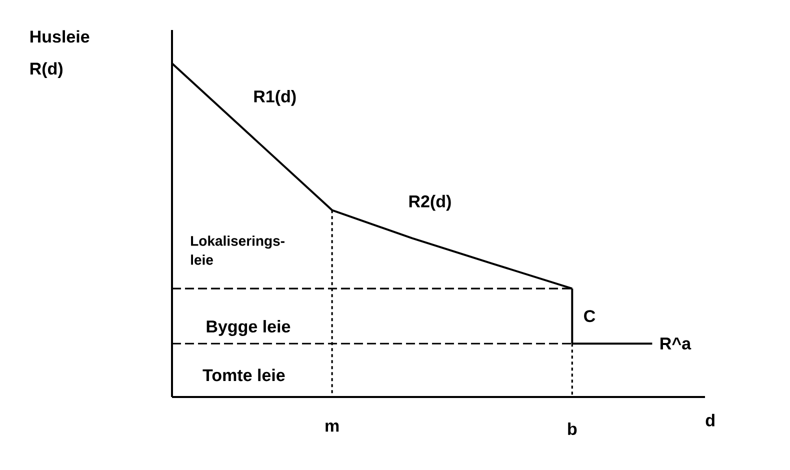 This screenshot has width=790, height=470. Describe the element at coordinates (590, 316) in the screenshot. I see `series-label: C` at that location.